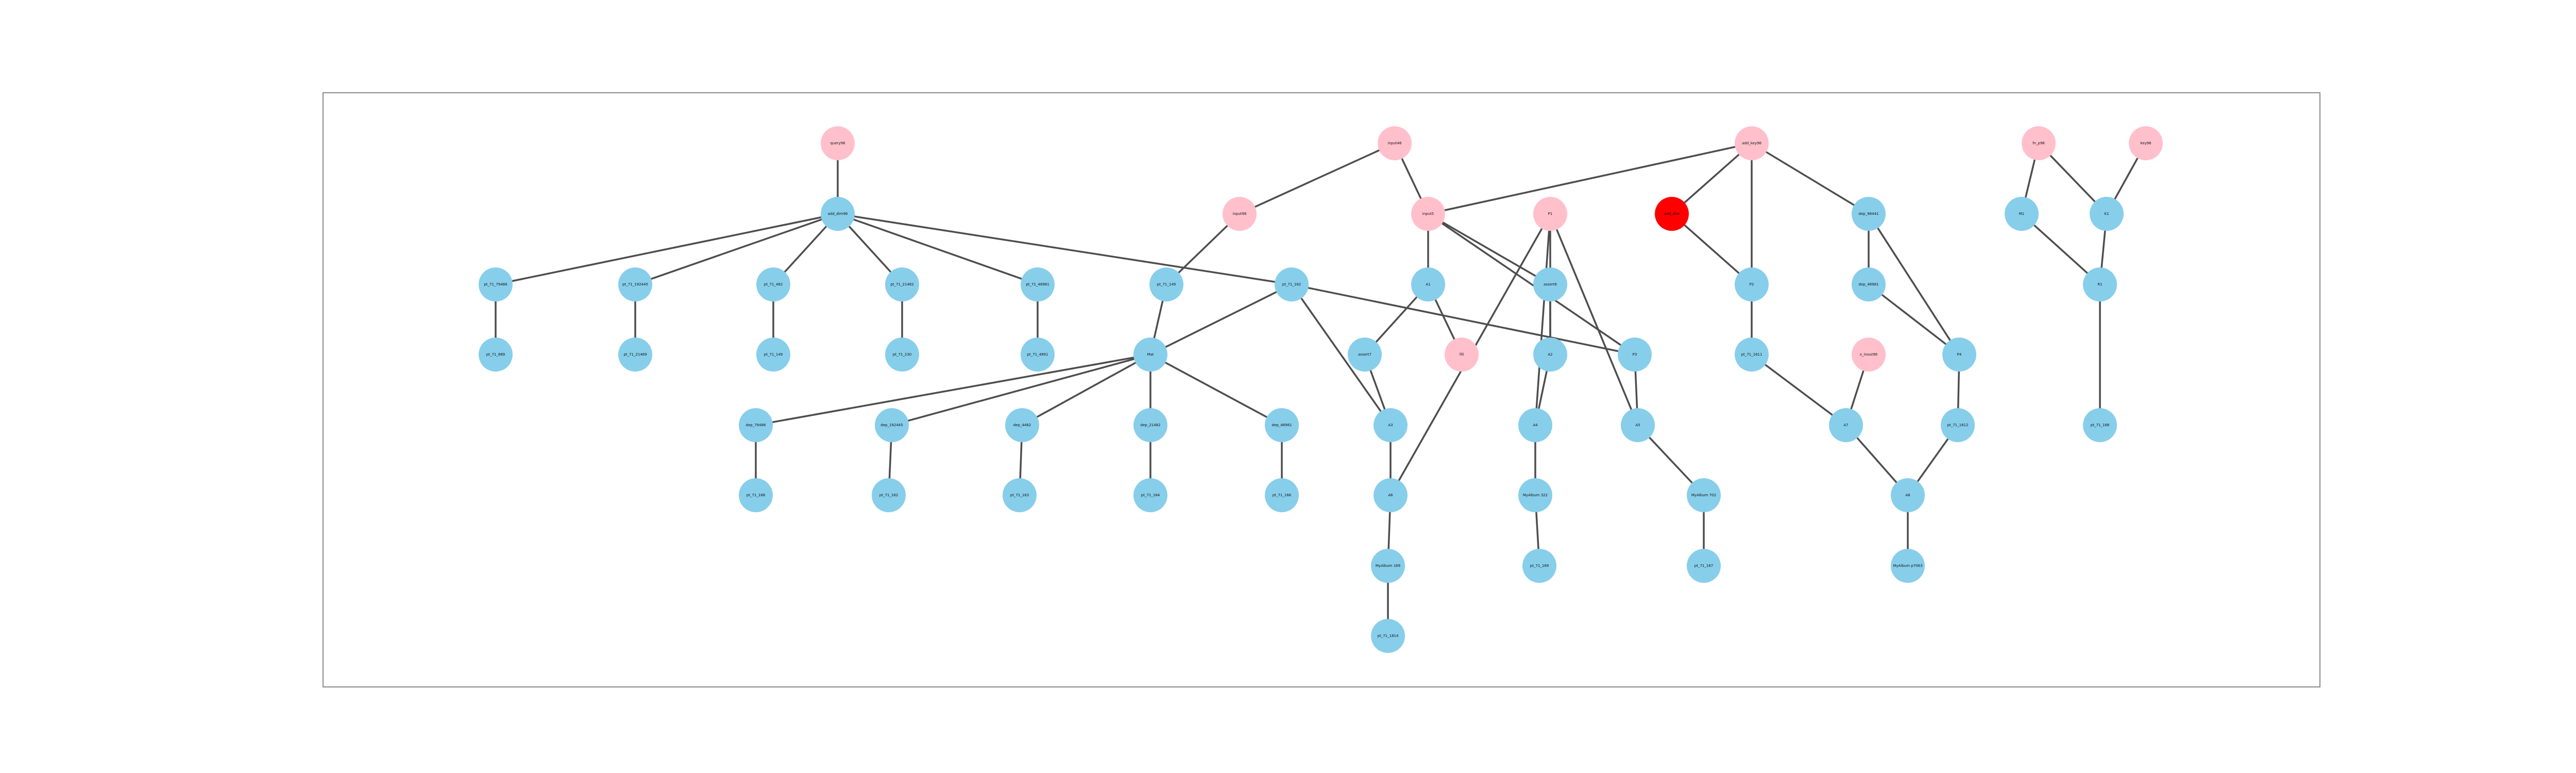 This screenshot has width=2576, height=773. I want to click on node-label: R1, so click(2099, 284).